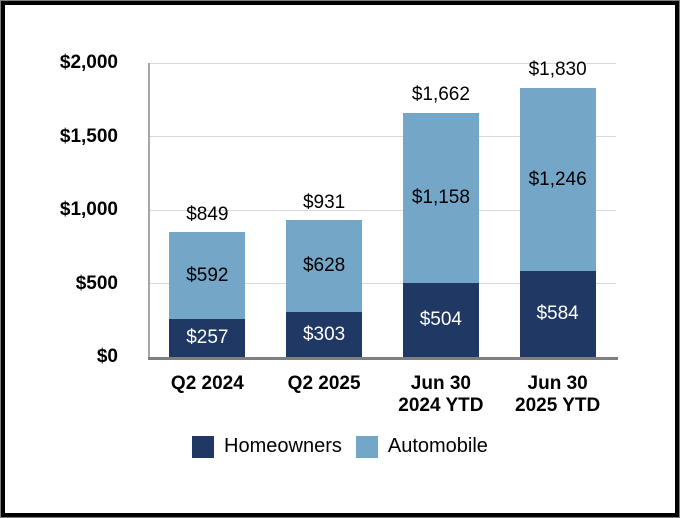 The width and height of the screenshot is (680, 518). I want to click on x-axis-category-line: Q2 2024, so click(207, 383).